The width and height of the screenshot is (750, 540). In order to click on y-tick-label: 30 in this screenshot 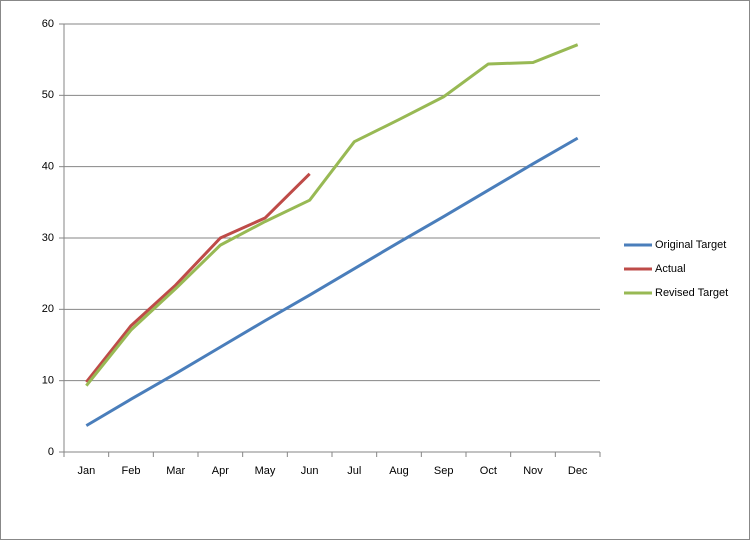, I will do `click(48, 238)`.